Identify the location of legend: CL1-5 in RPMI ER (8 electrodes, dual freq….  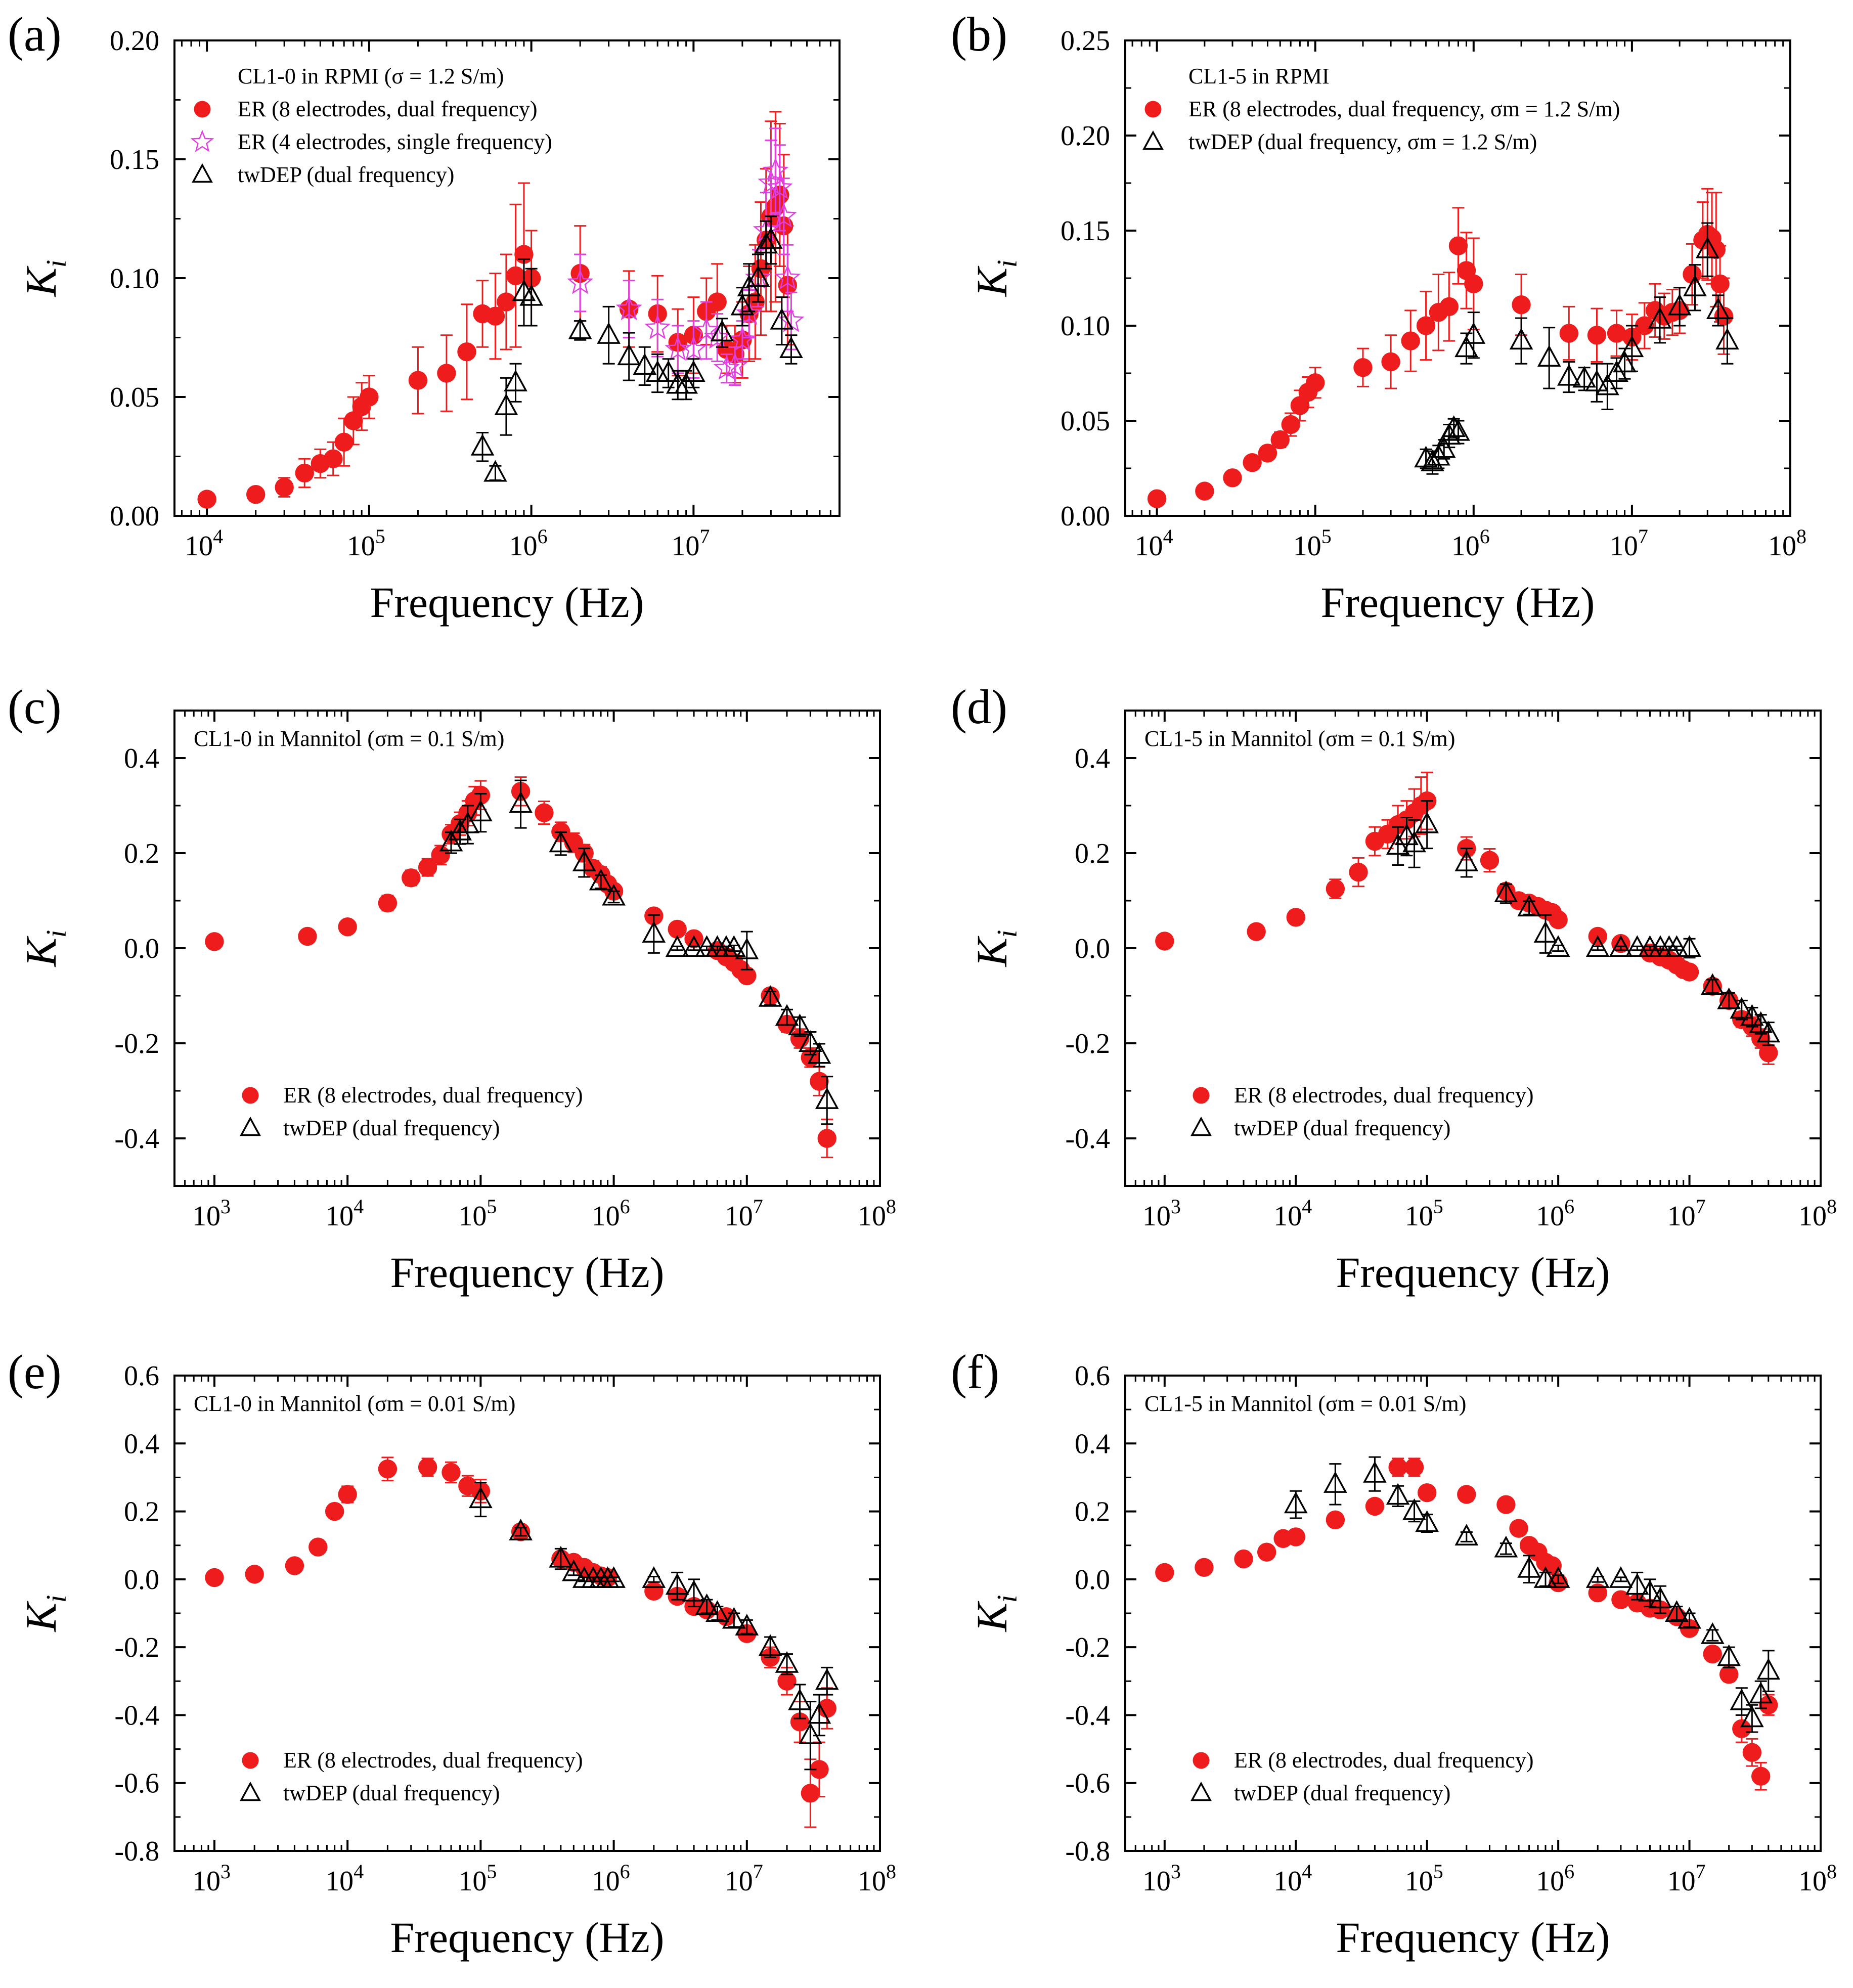
(1381, 109).